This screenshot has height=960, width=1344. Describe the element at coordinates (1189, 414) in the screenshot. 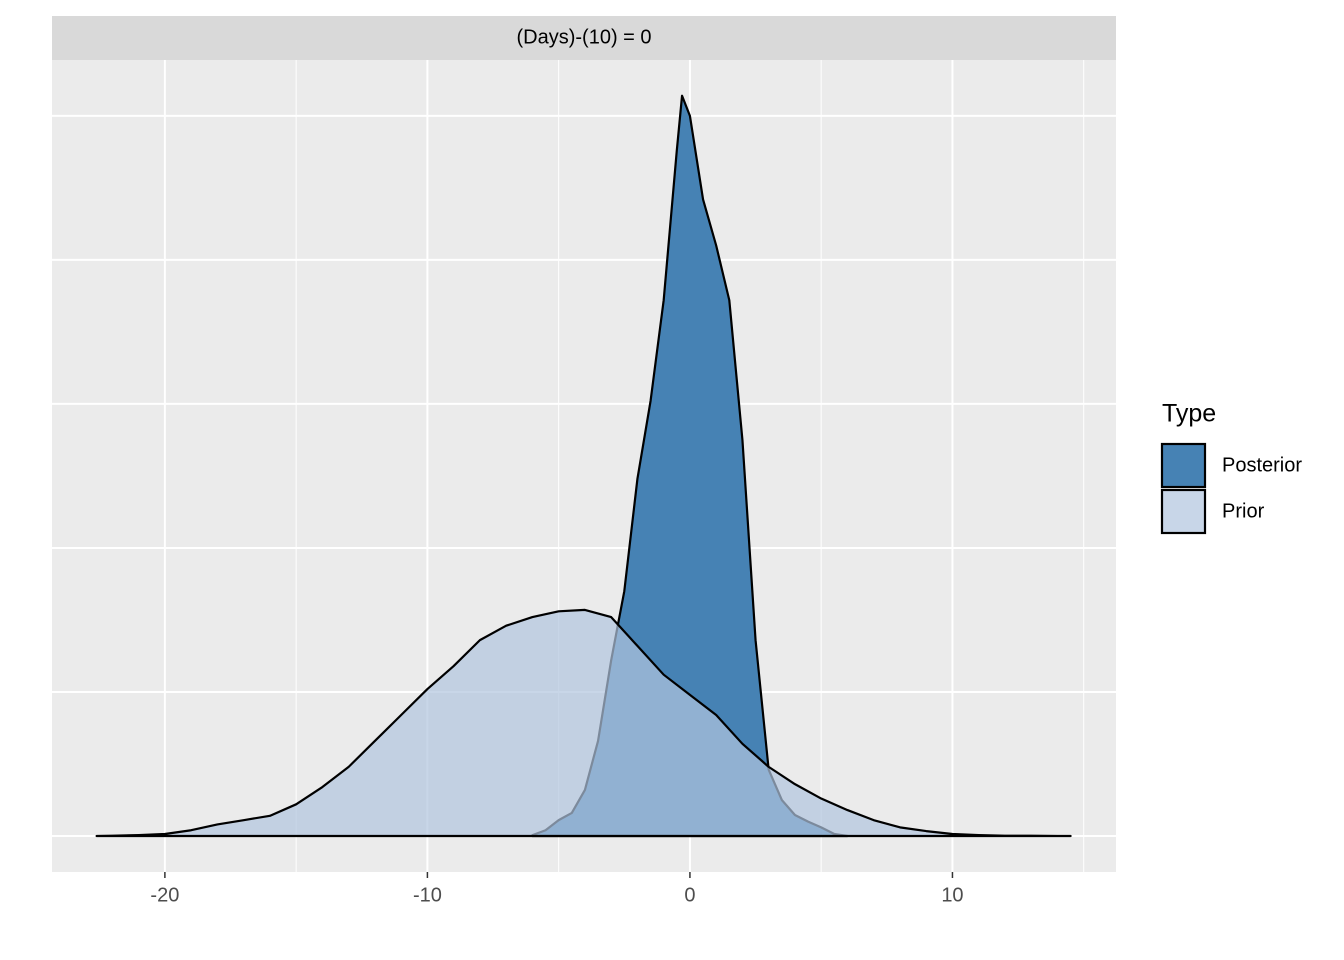

I see `legend-title: Type` at that location.